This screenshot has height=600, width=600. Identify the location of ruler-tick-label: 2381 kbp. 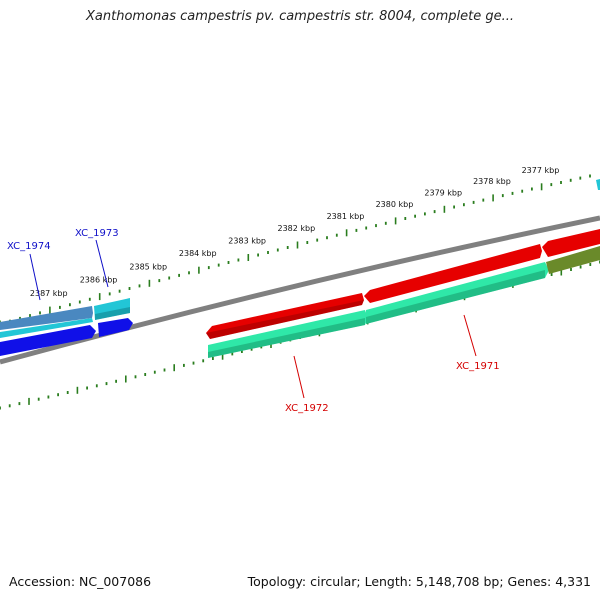
(346, 216).